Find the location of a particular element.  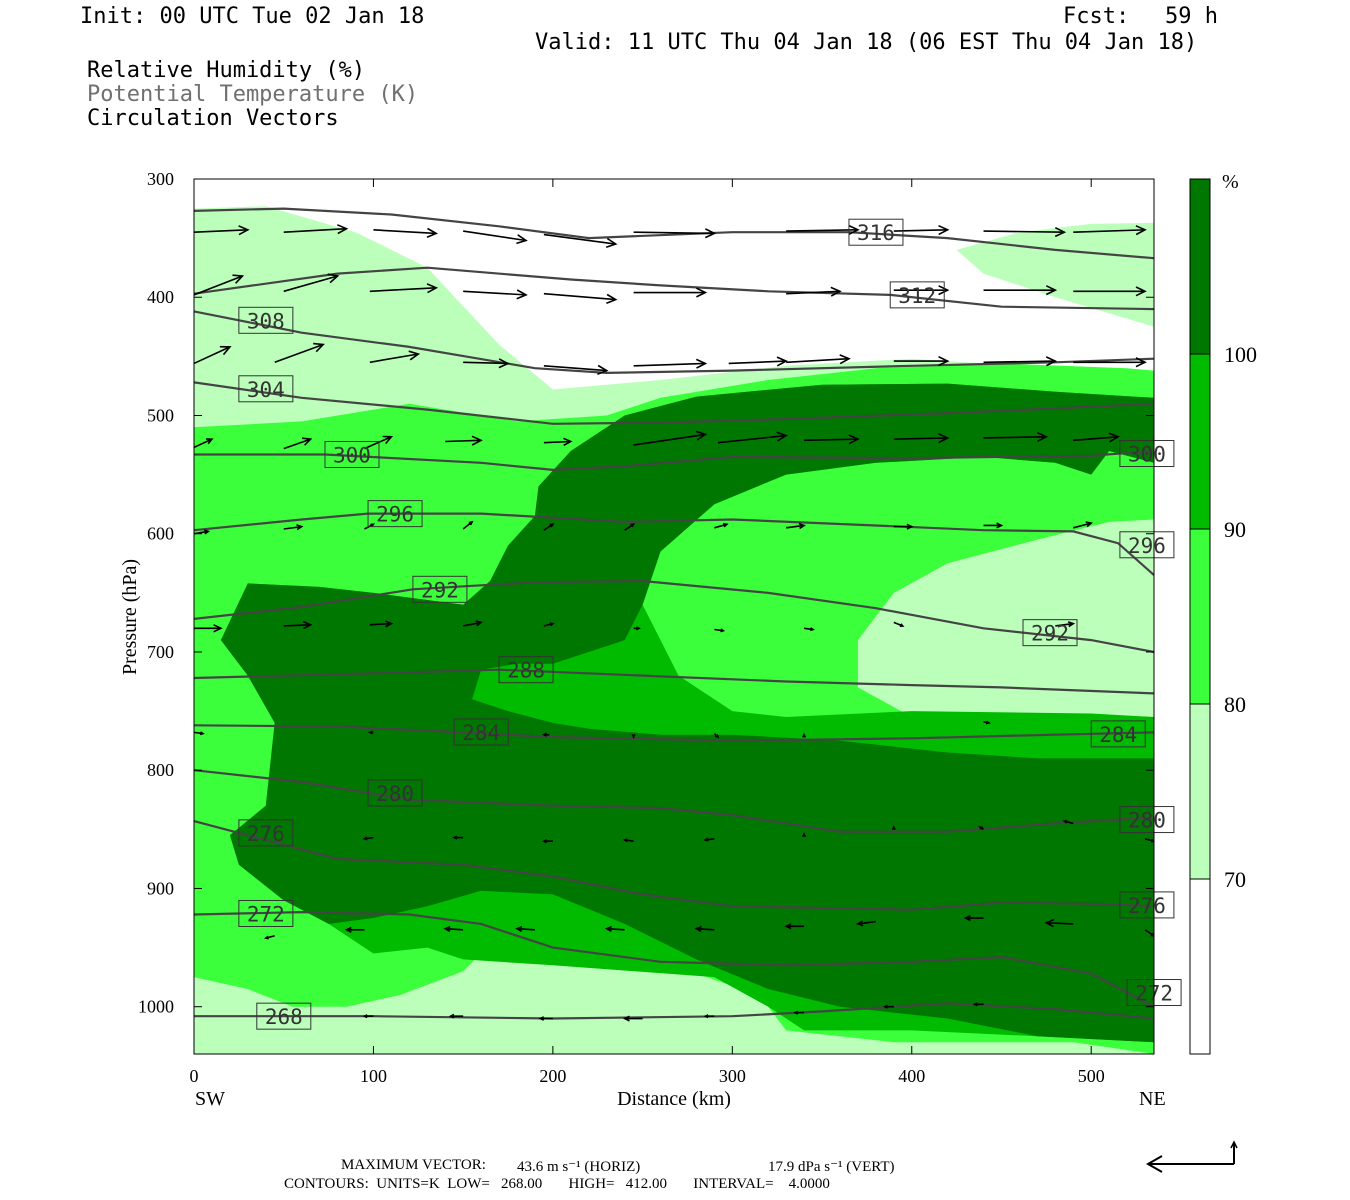

max-vector-horiz: 43.6 m s⁻¹ (HORIZ) is located at coordinates (579, 1167).